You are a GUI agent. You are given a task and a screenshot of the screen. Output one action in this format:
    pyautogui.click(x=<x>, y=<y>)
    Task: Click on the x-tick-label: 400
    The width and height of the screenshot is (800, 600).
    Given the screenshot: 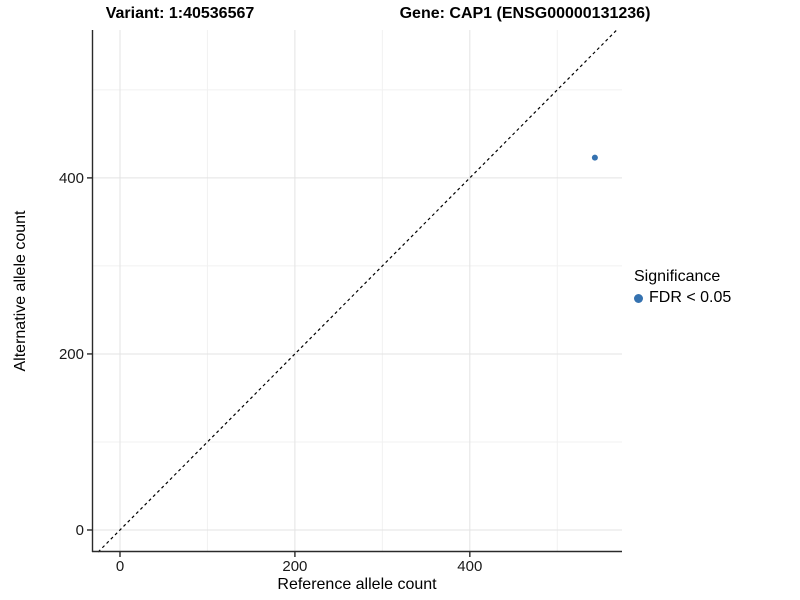 What is the action you would take?
    pyautogui.click(x=470, y=566)
    